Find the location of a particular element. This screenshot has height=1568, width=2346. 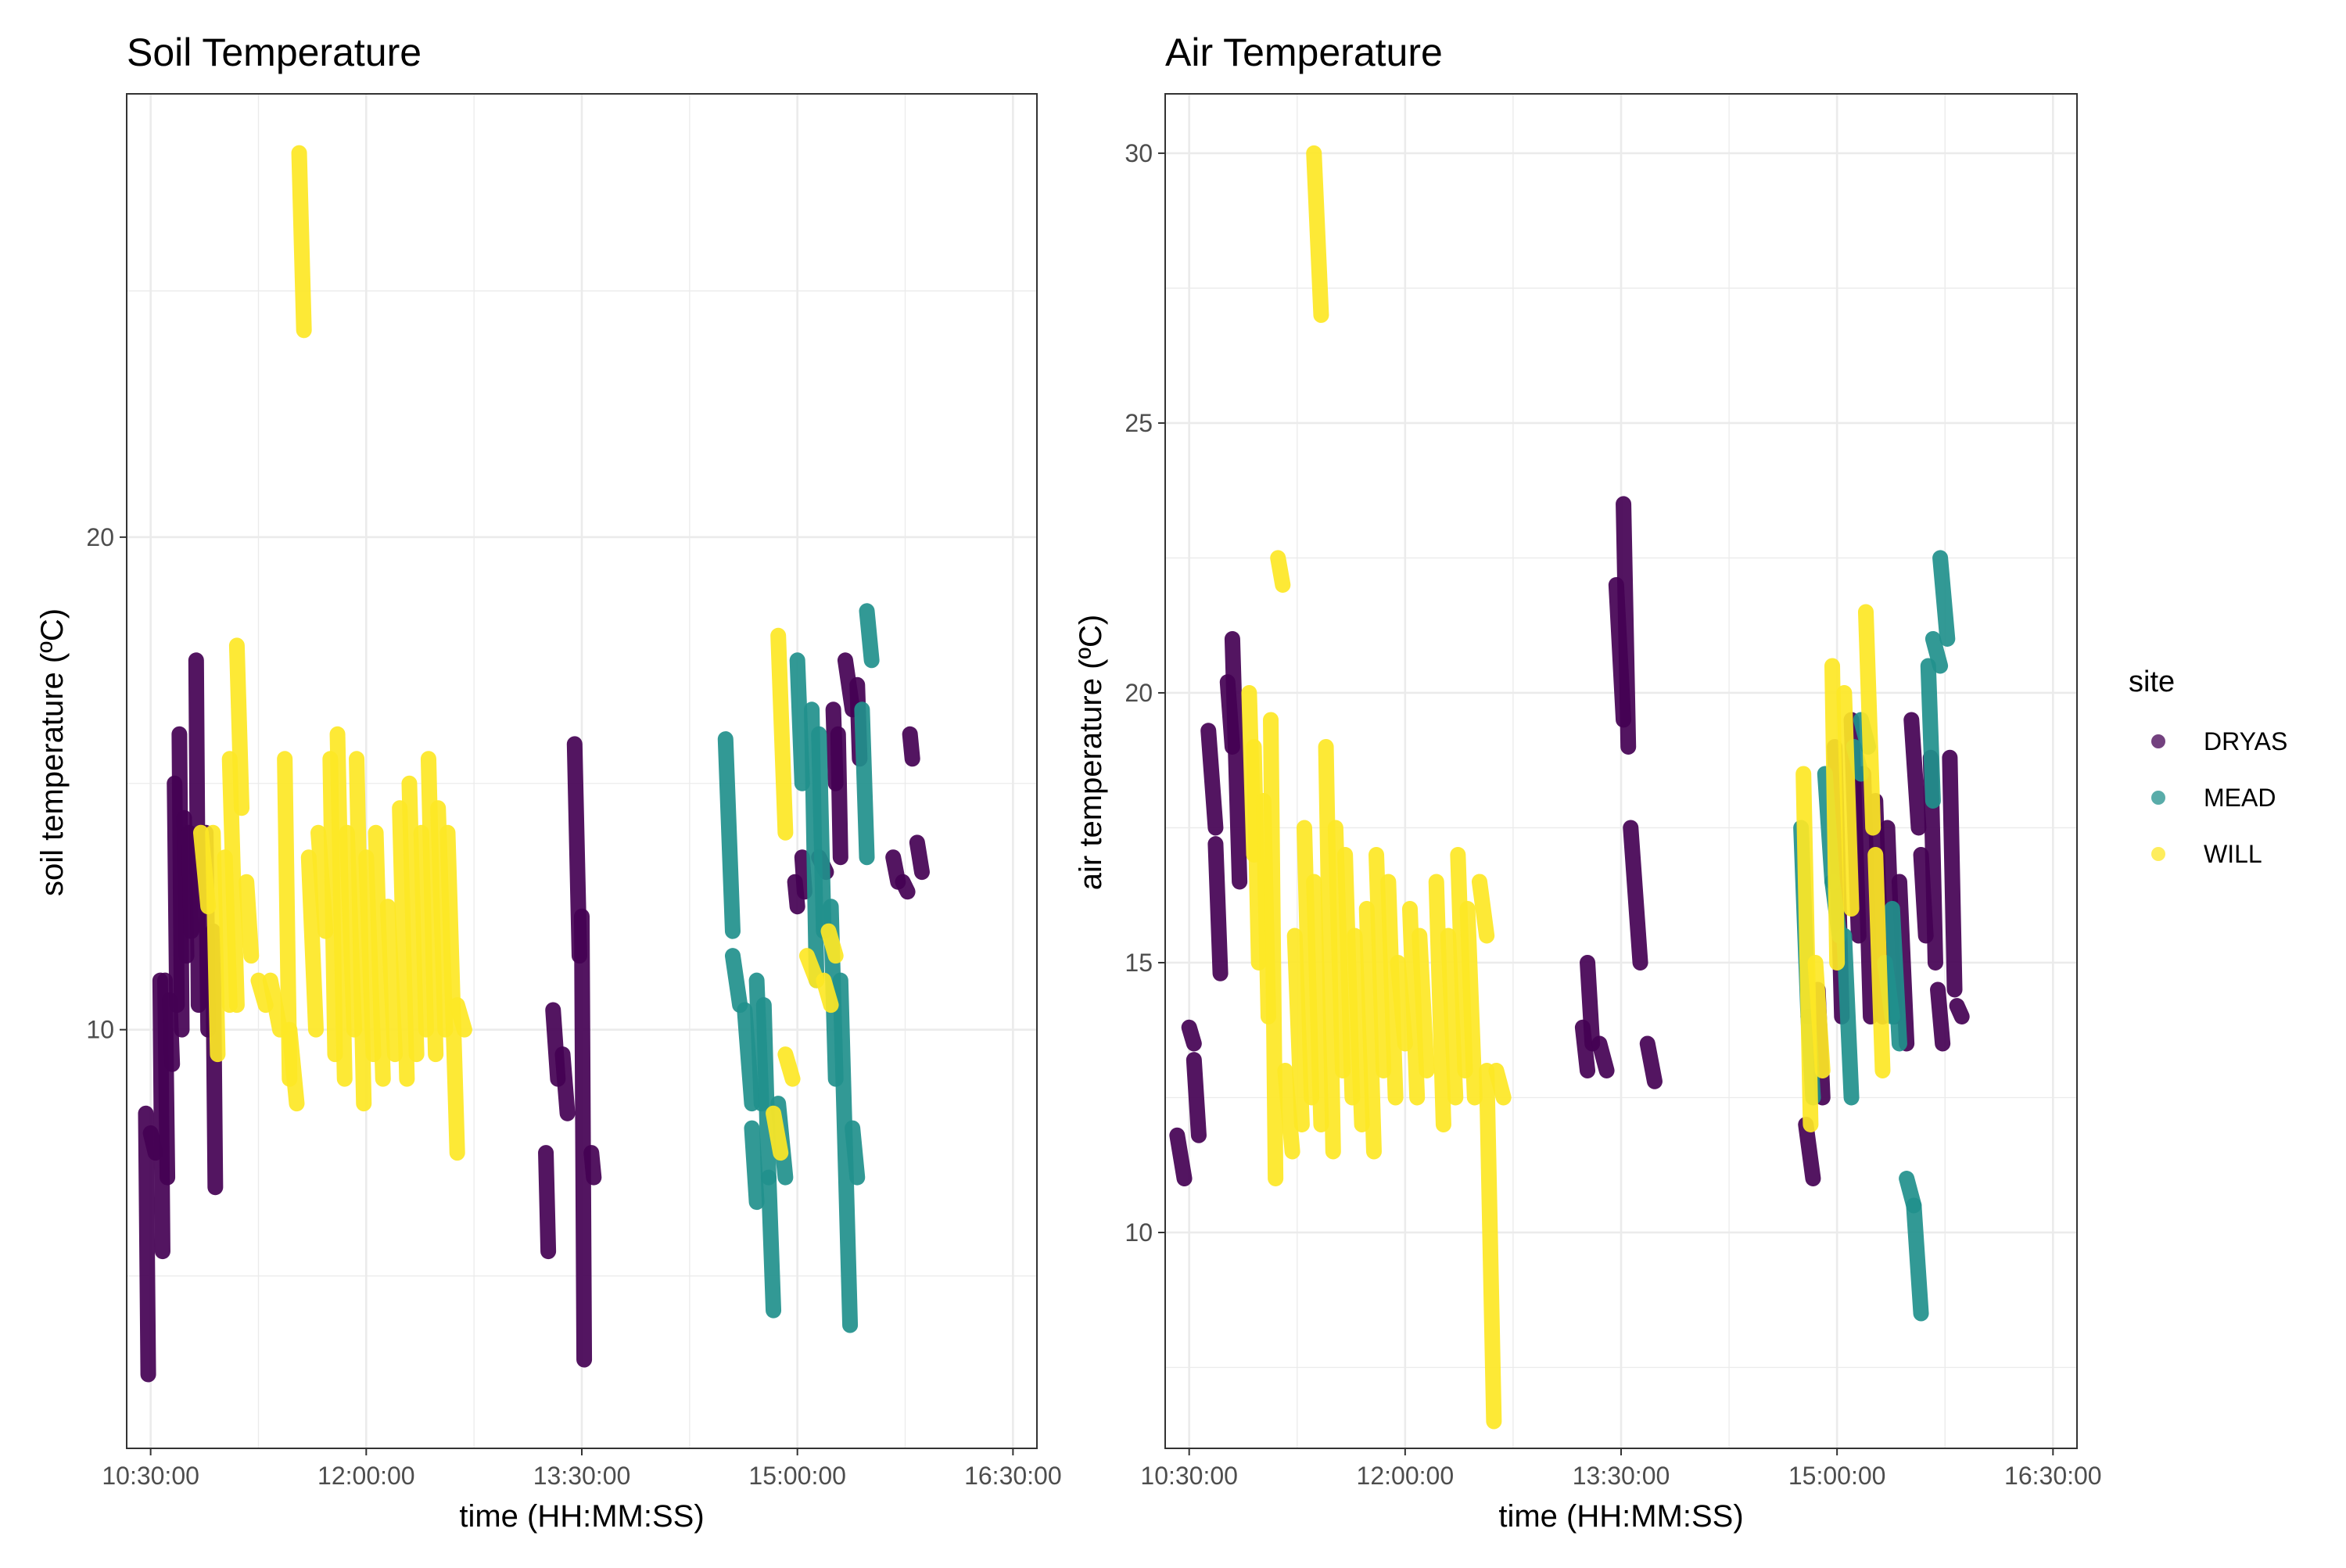

legend: site DRYAS MEAD WILL is located at coordinates (2208, 767).